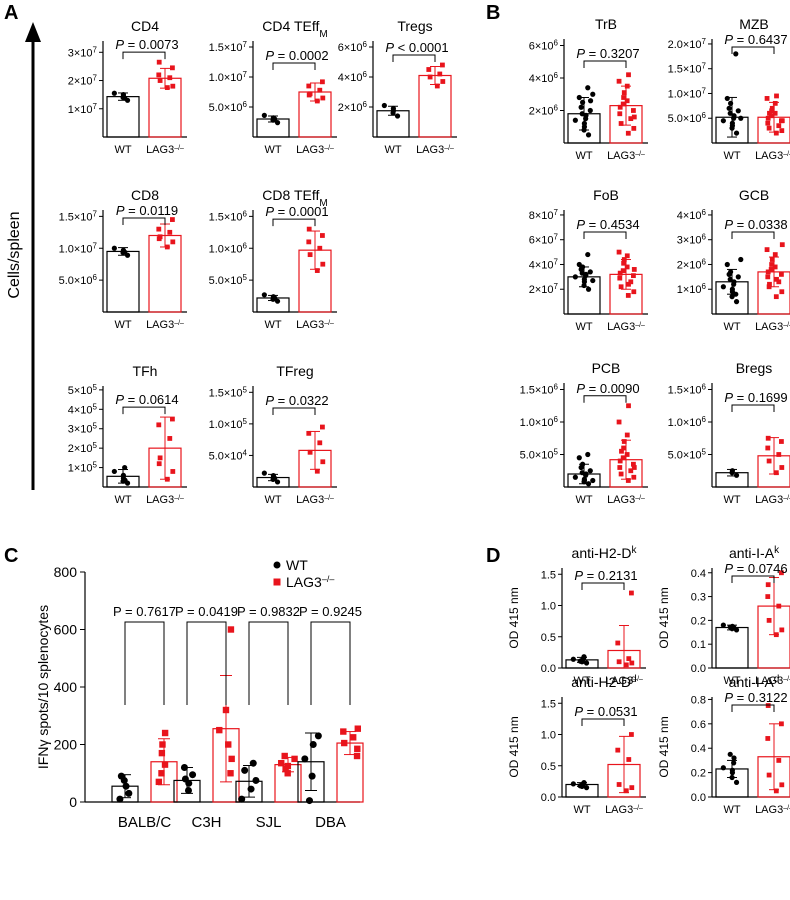  What do you see at coordinates (329, 148) in the screenshot?
I see `x-label-lag3-sup: –/–` at bounding box center [329, 148].